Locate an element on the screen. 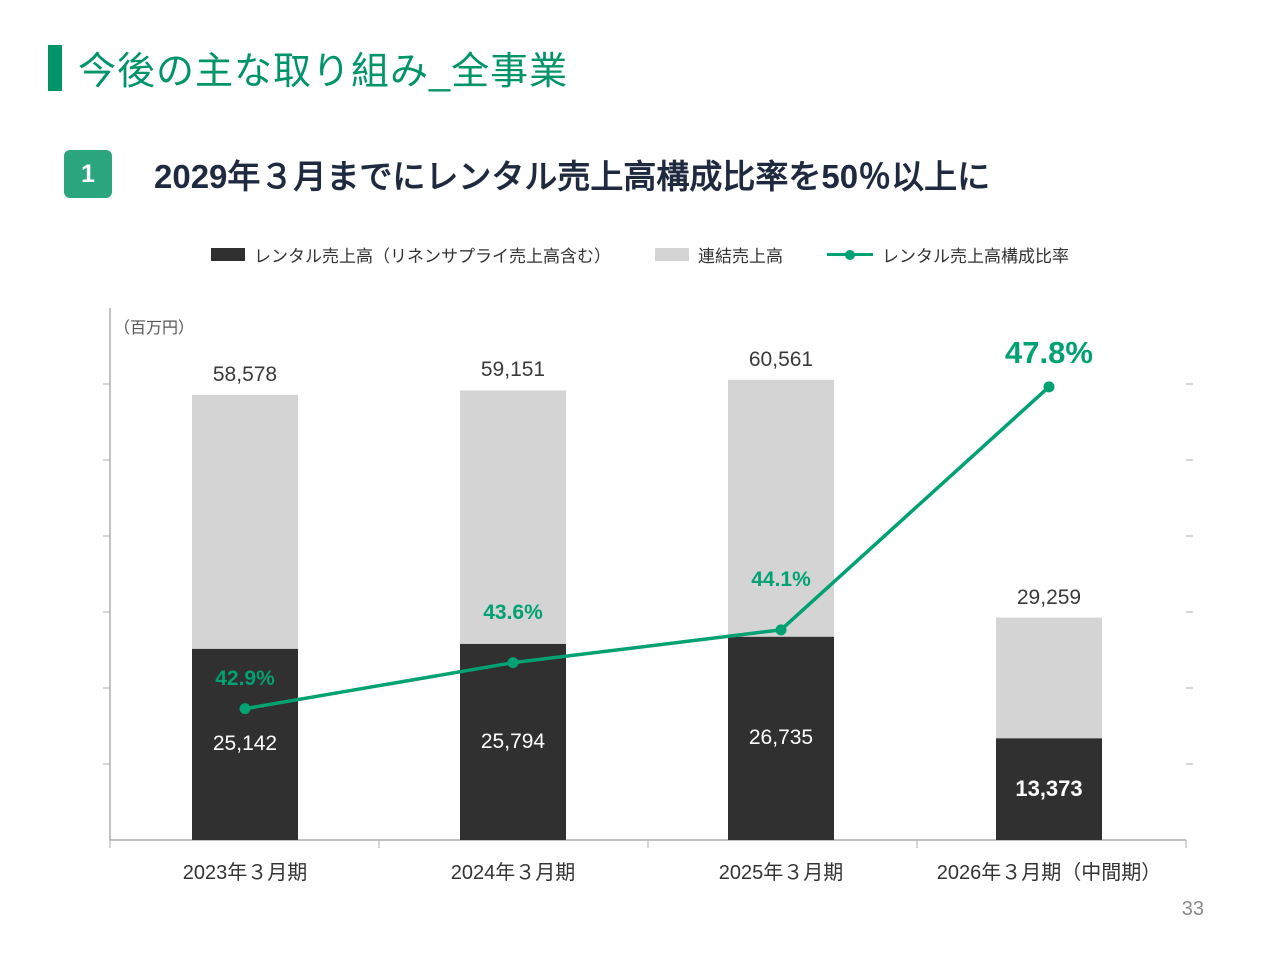  page-title: 今後の主な取り組み_全事業 is located at coordinates (323, 72).